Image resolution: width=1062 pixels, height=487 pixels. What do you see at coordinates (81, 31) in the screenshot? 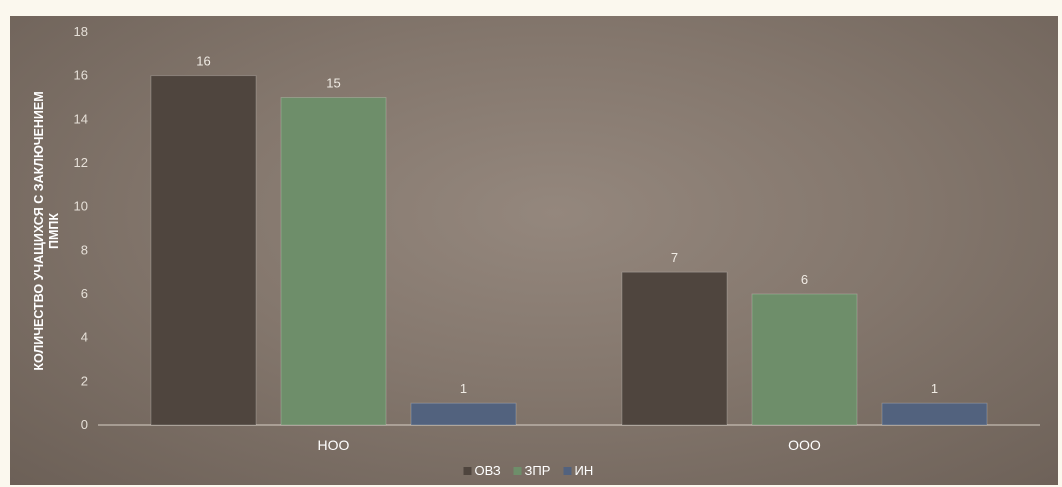
I see `y-tick-label: 18` at bounding box center [81, 31].